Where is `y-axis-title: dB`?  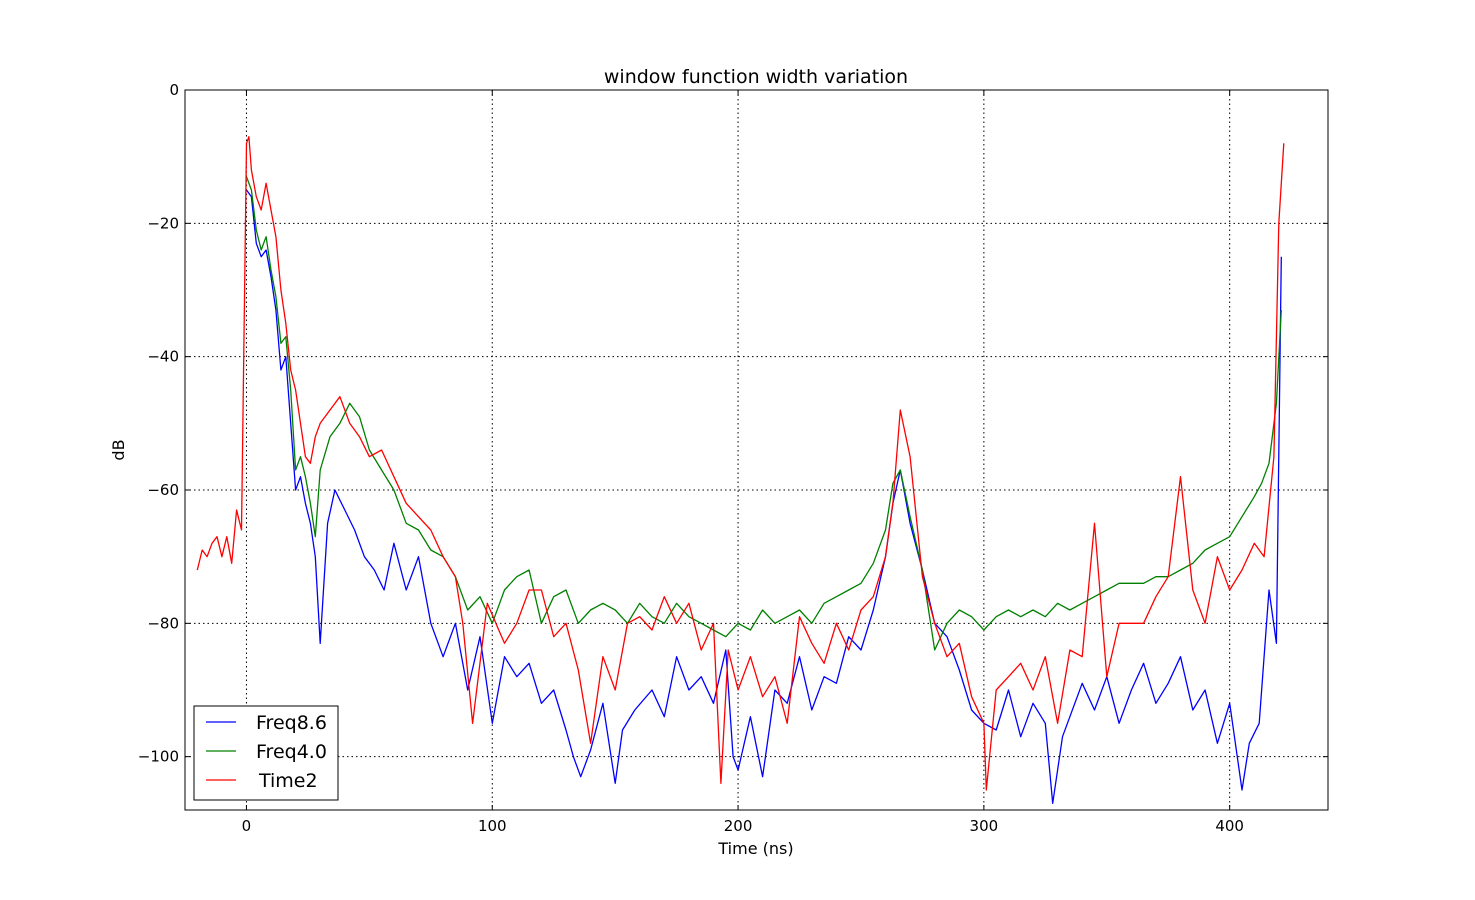 y-axis-title: dB is located at coordinates (118, 449).